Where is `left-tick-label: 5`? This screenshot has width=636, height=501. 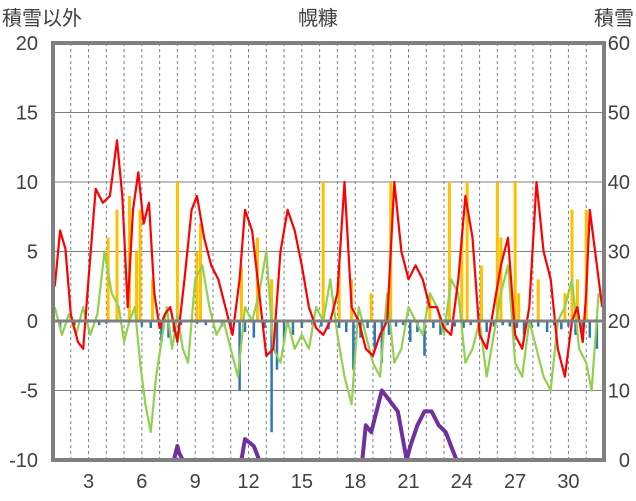 left-tick-label: 5 is located at coordinates (32, 253).